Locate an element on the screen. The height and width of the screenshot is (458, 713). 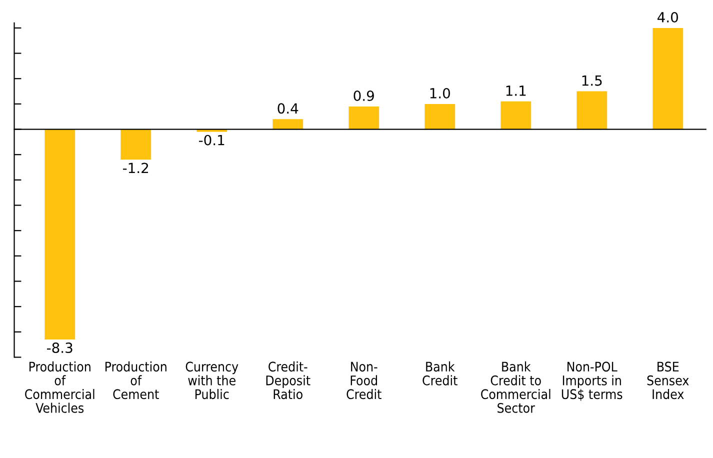
x-tick-label: BSE Sensex Index is located at coordinates (668, 381).